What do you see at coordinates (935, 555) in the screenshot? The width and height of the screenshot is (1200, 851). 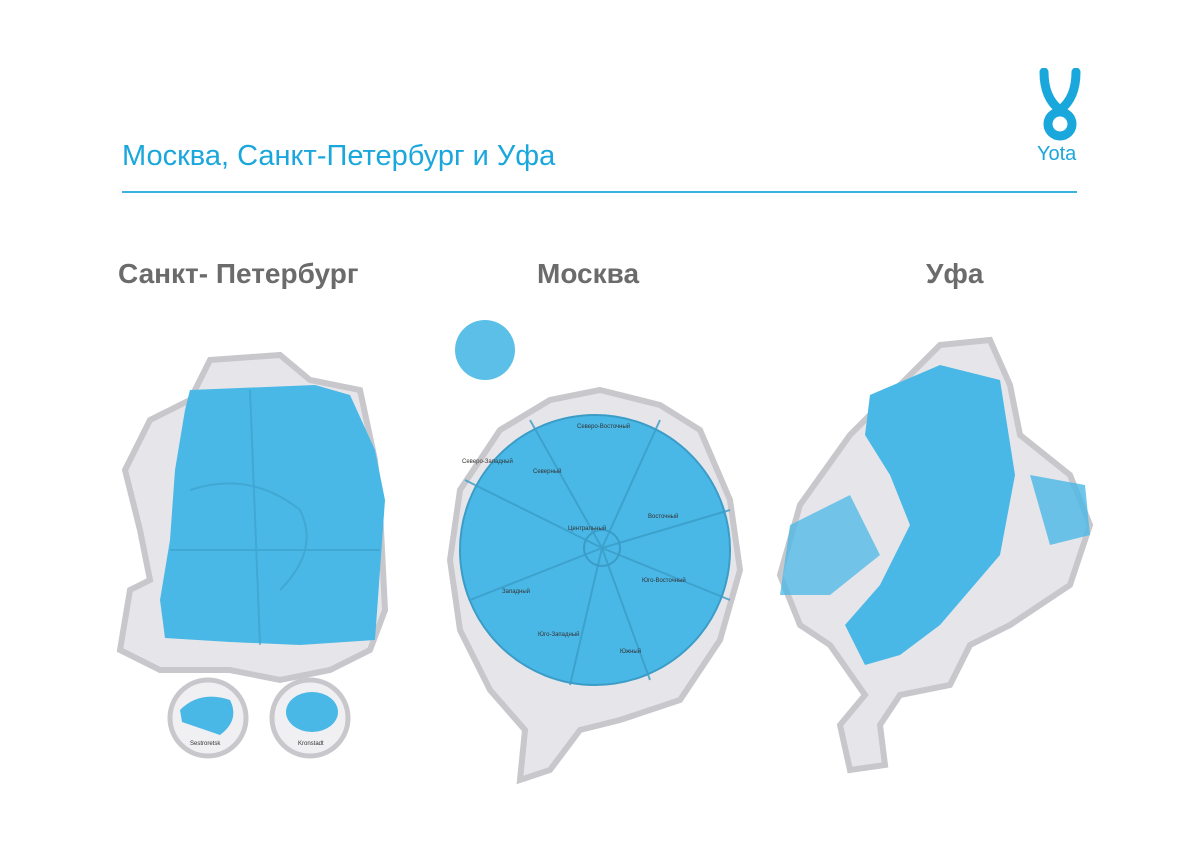 I see `ufa-coverage-map` at bounding box center [935, 555].